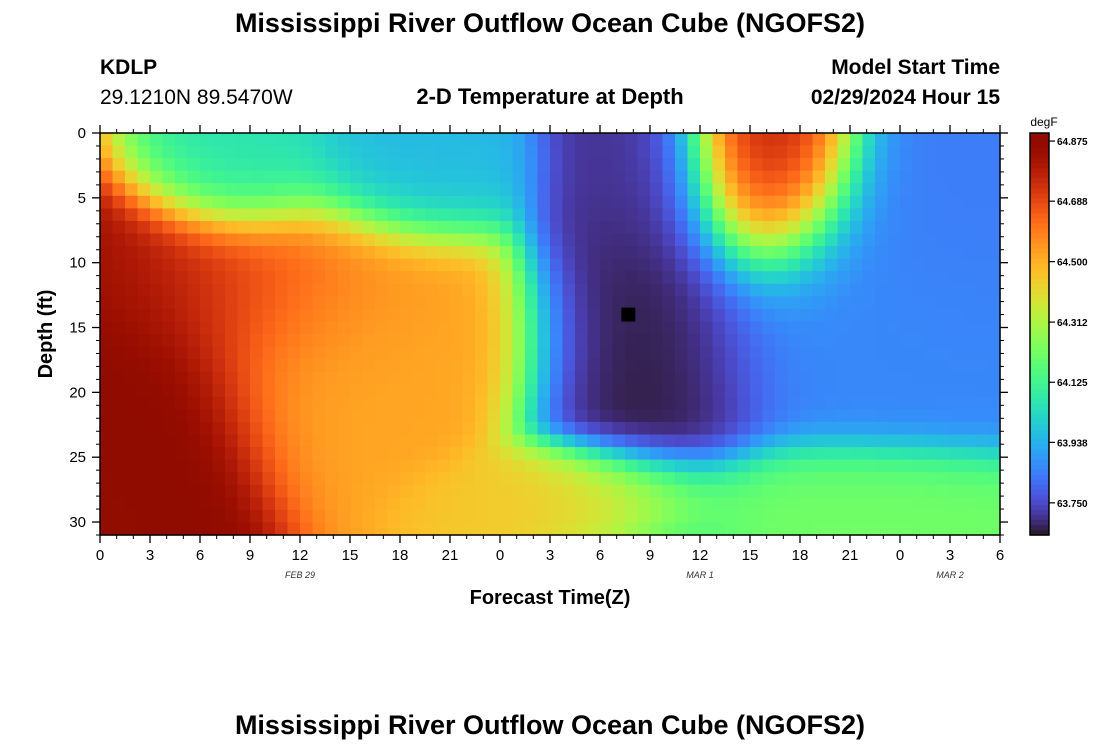 The height and width of the screenshot is (750, 1100). Describe the element at coordinates (1072, 142) in the screenshot. I see `colorbar-tick-label: 64.875` at that location.